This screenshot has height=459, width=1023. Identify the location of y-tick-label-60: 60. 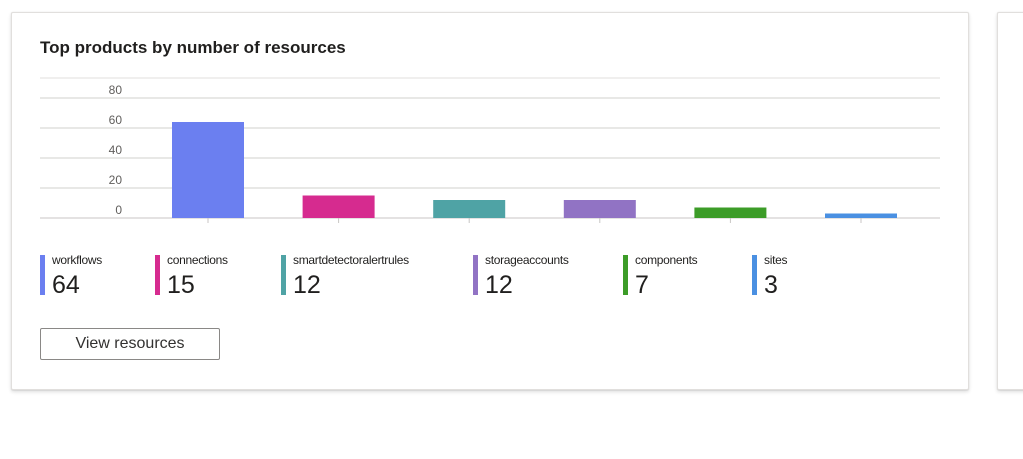
(116, 120).